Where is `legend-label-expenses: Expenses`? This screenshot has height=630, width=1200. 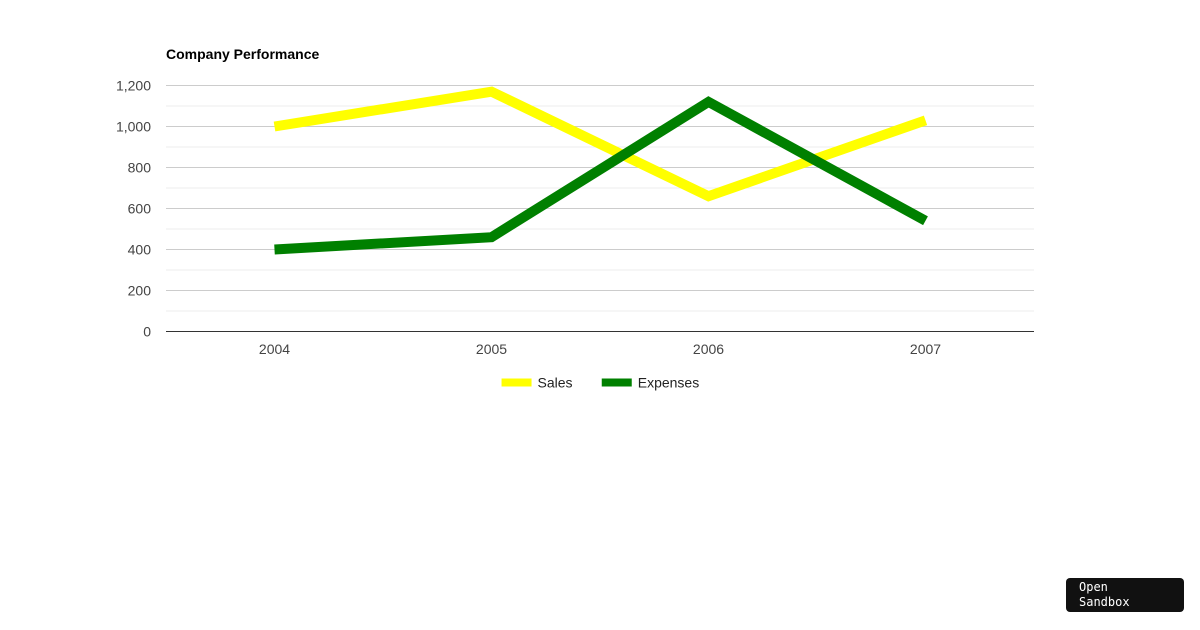
legend-label-expenses: Expenses is located at coordinates (668, 383).